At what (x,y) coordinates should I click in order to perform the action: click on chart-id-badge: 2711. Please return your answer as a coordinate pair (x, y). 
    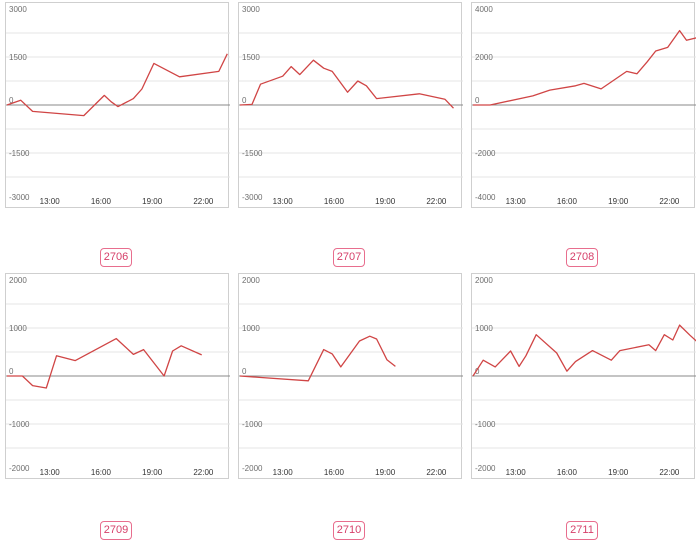
    Looking at the image, I should click on (582, 530).